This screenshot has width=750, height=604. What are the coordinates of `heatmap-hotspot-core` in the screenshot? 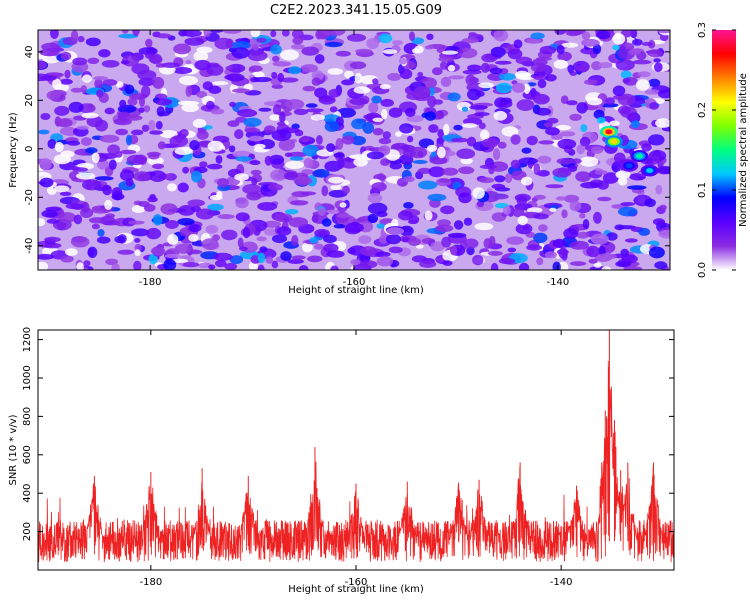 It's located at (629, 166).